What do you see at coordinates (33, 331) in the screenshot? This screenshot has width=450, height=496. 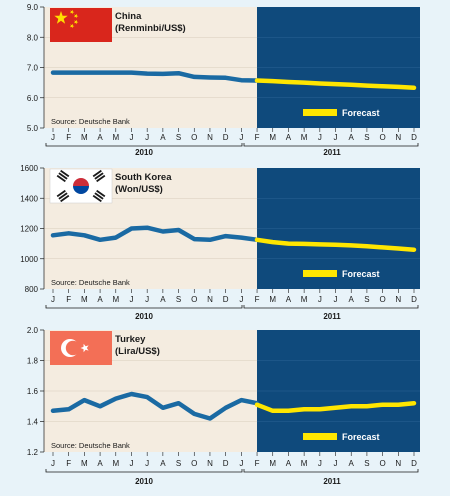 I see `y-tick-label: 2.0` at bounding box center [33, 331].